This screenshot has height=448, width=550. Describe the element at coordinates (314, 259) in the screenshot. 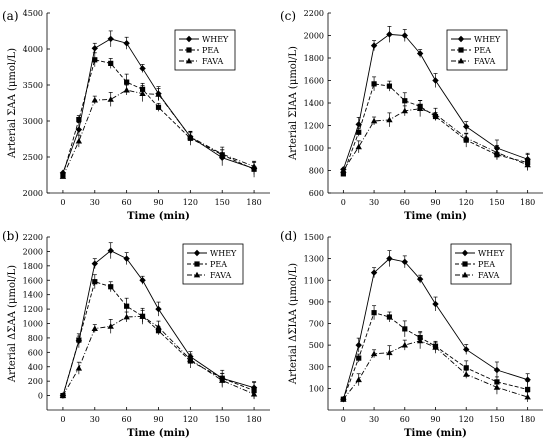

I see `y-tick-label: 1300` at that location.